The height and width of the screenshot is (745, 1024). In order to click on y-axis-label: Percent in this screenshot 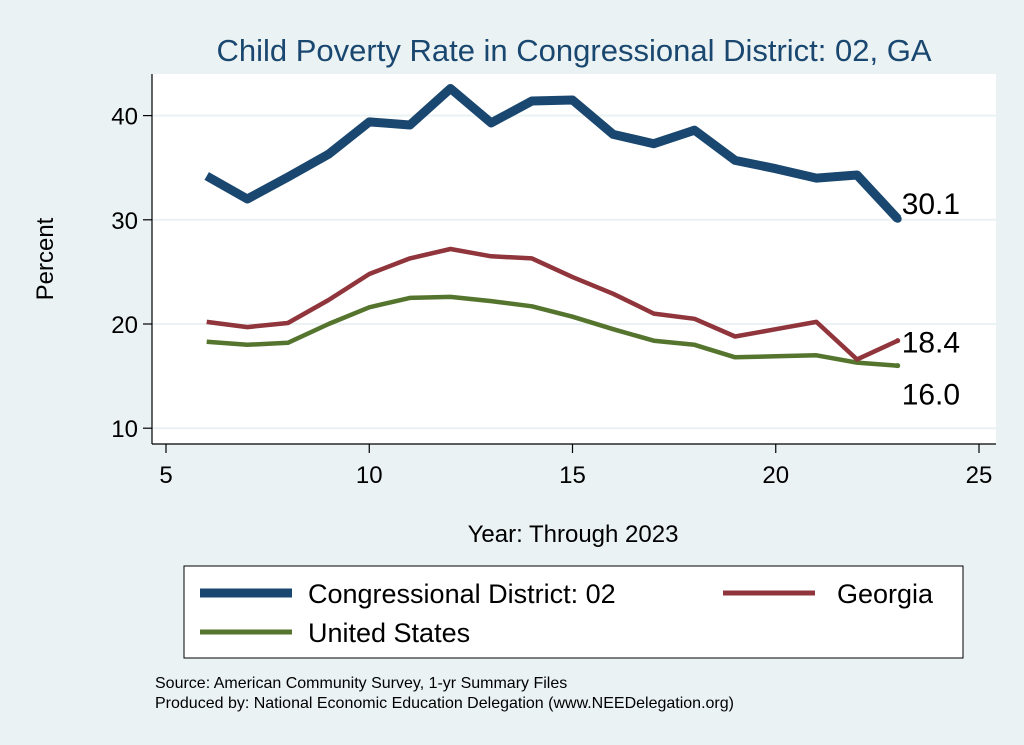, I will do `click(45, 258)`.